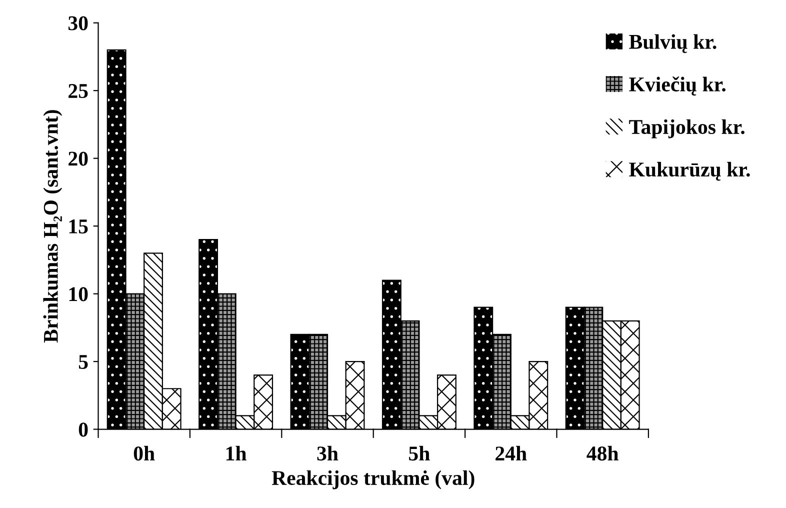 The height and width of the screenshot is (508, 786). What do you see at coordinates (373, 480) in the screenshot?
I see `x-axis-title: Reakcijos trukmė (val)` at bounding box center [373, 480].